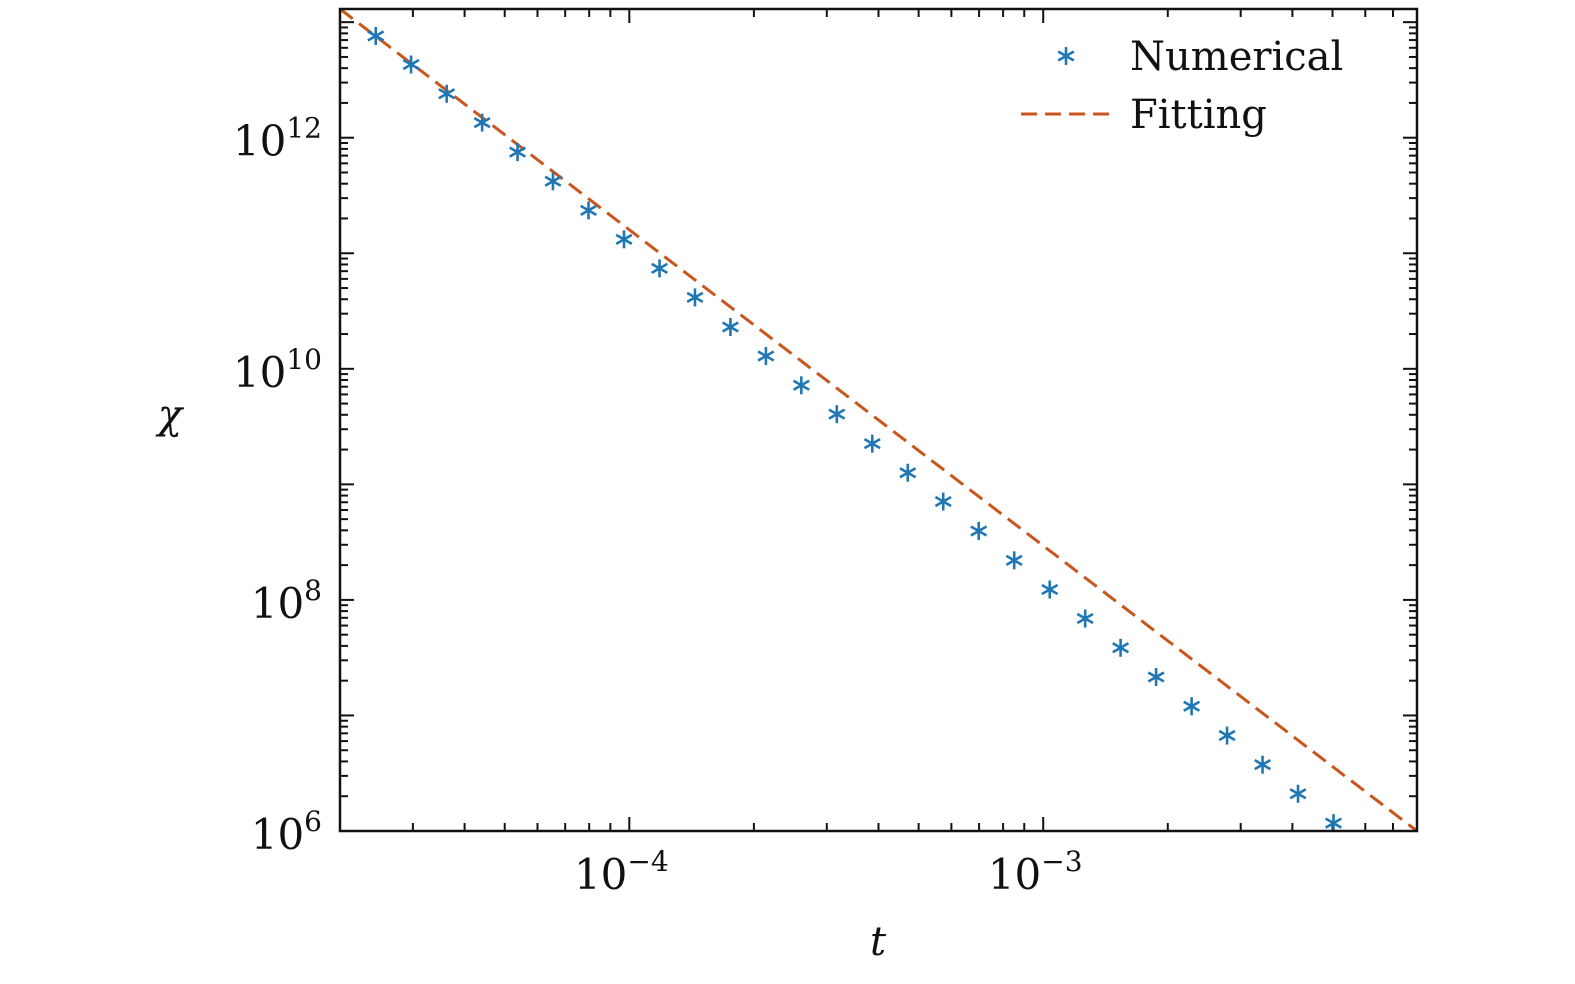 The height and width of the screenshot is (984, 1575). Describe the element at coordinates (286, 601) in the screenshot. I see `y-tick-label: 10⁸` at that location.